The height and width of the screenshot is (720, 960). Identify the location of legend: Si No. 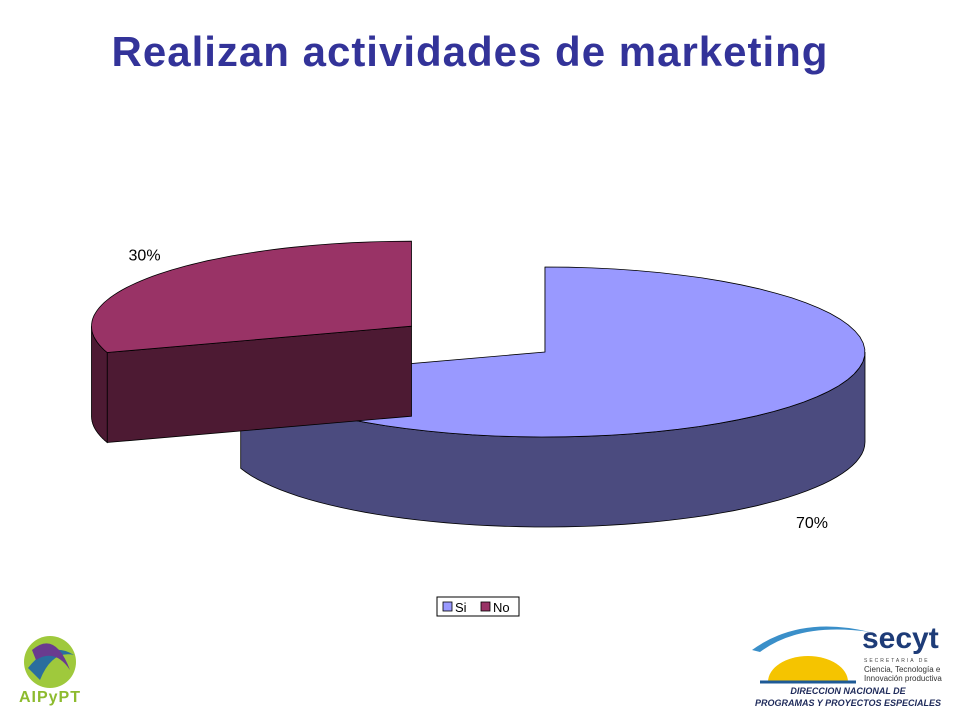
(478, 606).